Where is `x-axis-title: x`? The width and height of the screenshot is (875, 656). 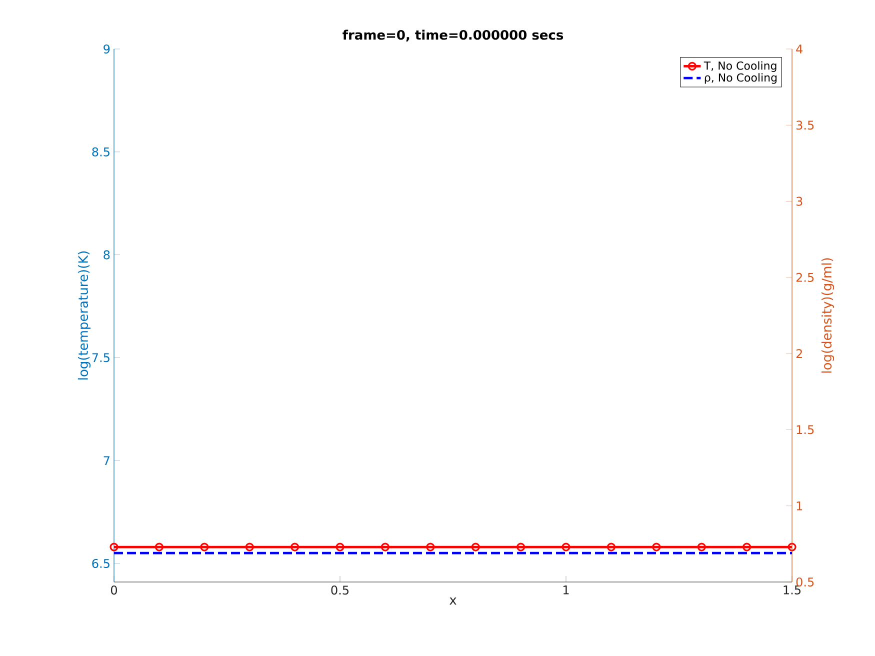
x-axis-title: x is located at coordinates (453, 601).